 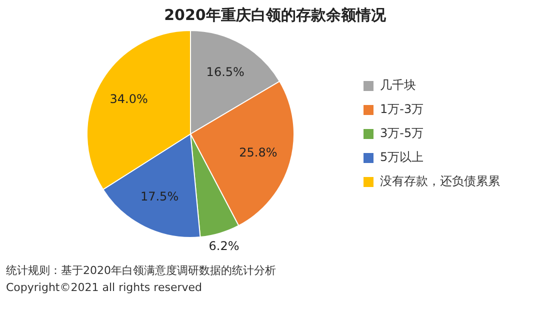 What do you see at coordinates (402, 157) in the screenshot?
I see `legend-label: 5万以上` at bounding box center [402, 157].